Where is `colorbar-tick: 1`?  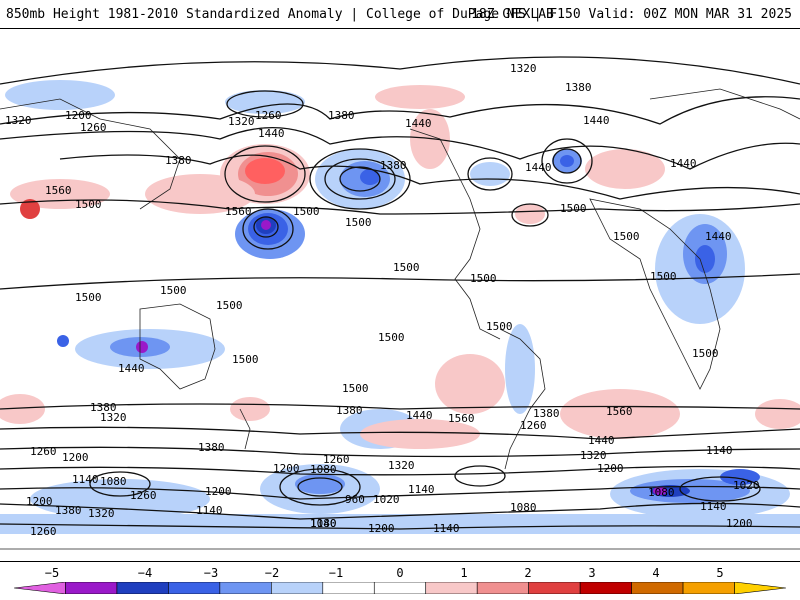
colorbar-tick: 1 is located at coordinates (464, 573).